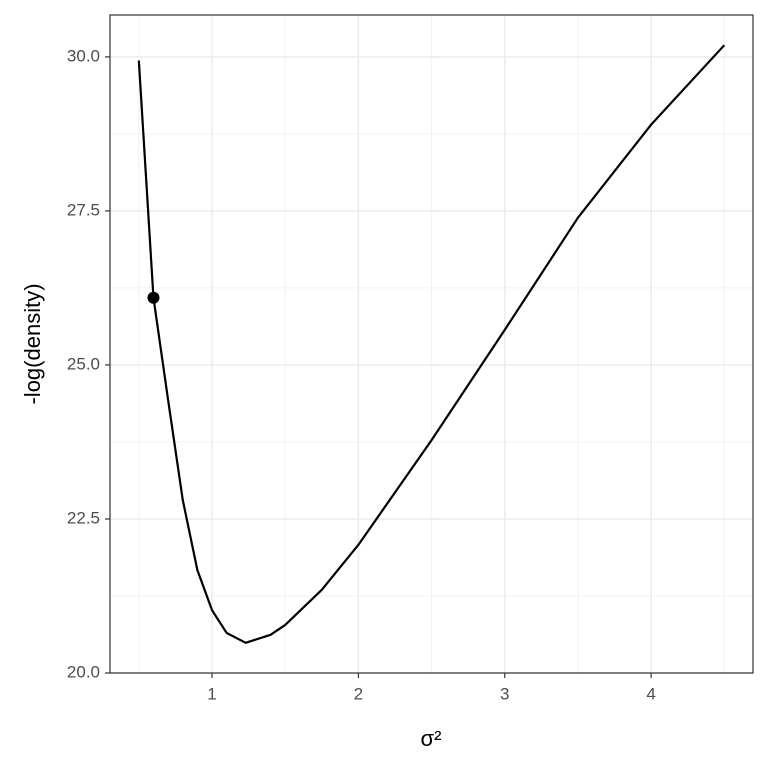 The width and height of the screenshot is (768, 768). What do you see at coordinates (650, 693) in the screenshot?
I see `x-tick-label: 4` at bounding box center [650, 693].